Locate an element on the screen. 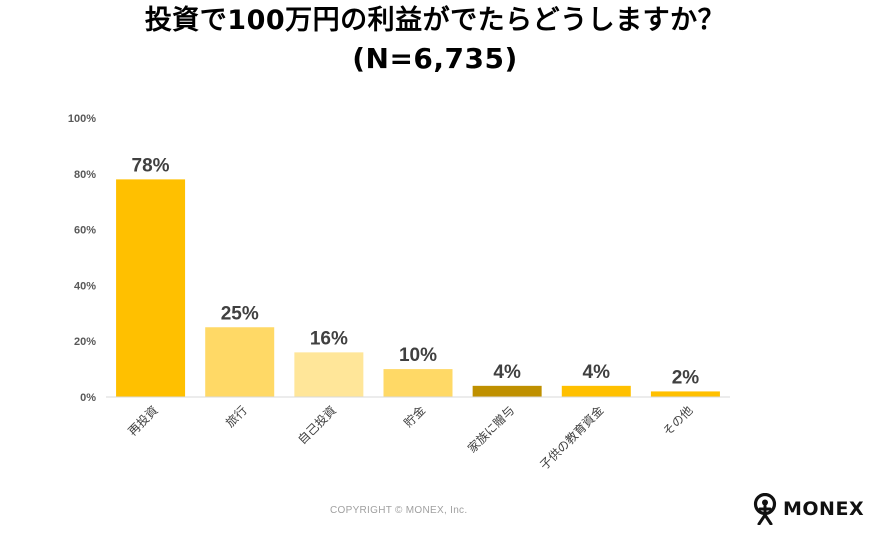  monex-figure-icon is located at coordinates (765, 509).